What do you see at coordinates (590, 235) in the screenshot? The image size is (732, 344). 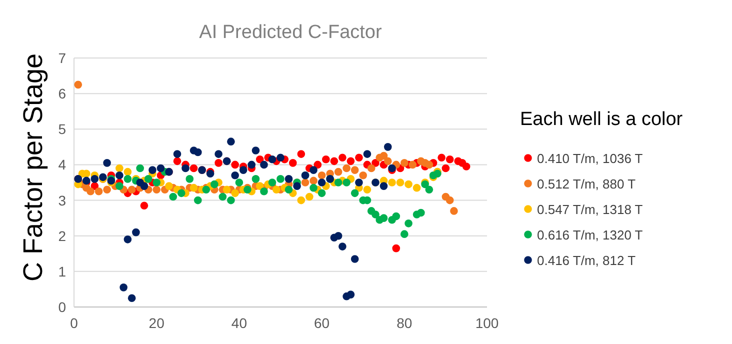 I see `legend-label: 0.616 T/m, 1320 T` at bounding box center [590, 235].